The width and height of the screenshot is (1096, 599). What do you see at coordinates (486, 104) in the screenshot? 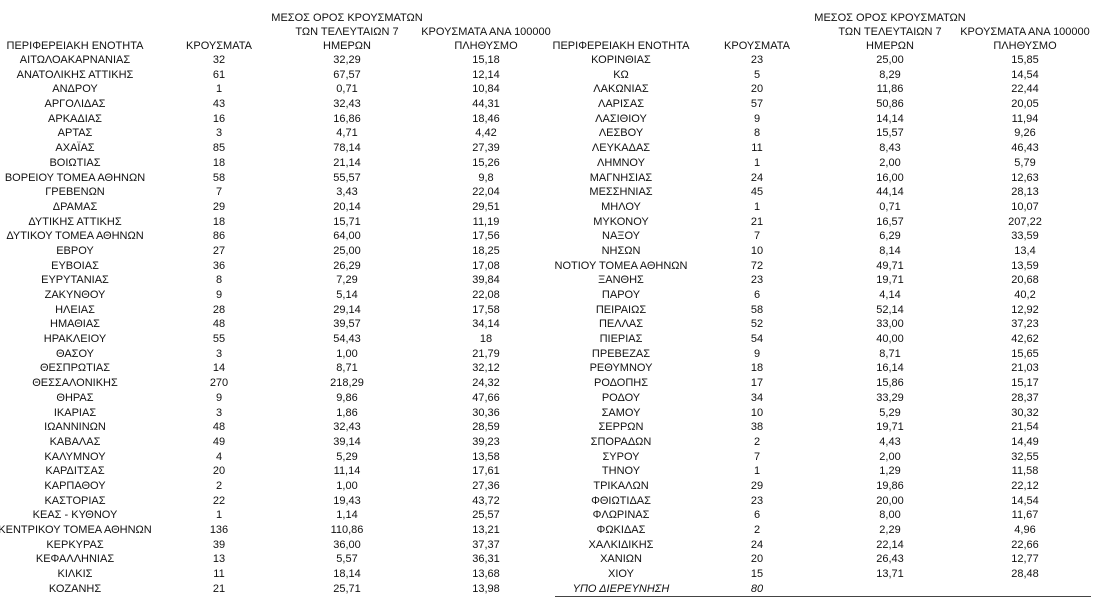
I see `cases-per-100k: 44,31` at bounding box center [486, 104].